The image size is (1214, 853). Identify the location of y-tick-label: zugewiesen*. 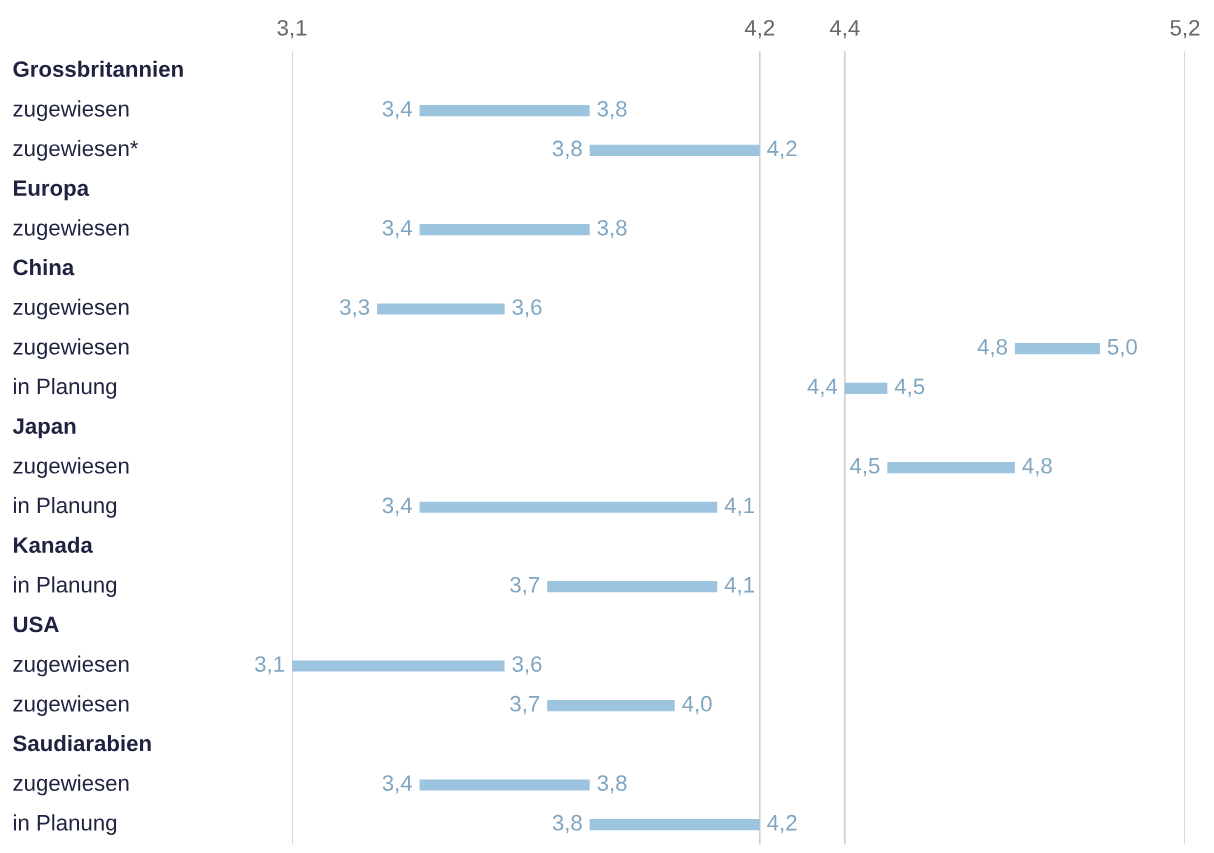
(76, 150).